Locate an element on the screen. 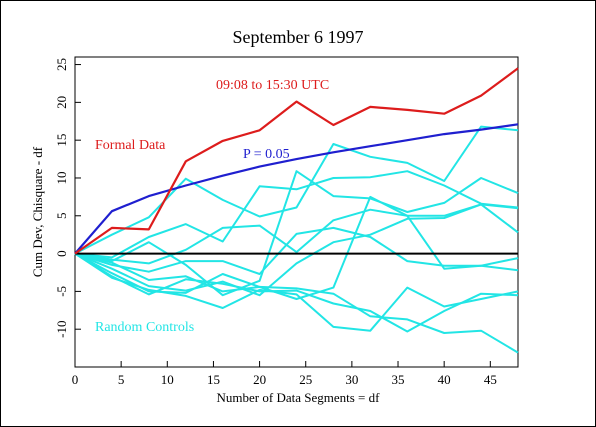  x-tick-label: 10 is located at coordinates (167, 379).